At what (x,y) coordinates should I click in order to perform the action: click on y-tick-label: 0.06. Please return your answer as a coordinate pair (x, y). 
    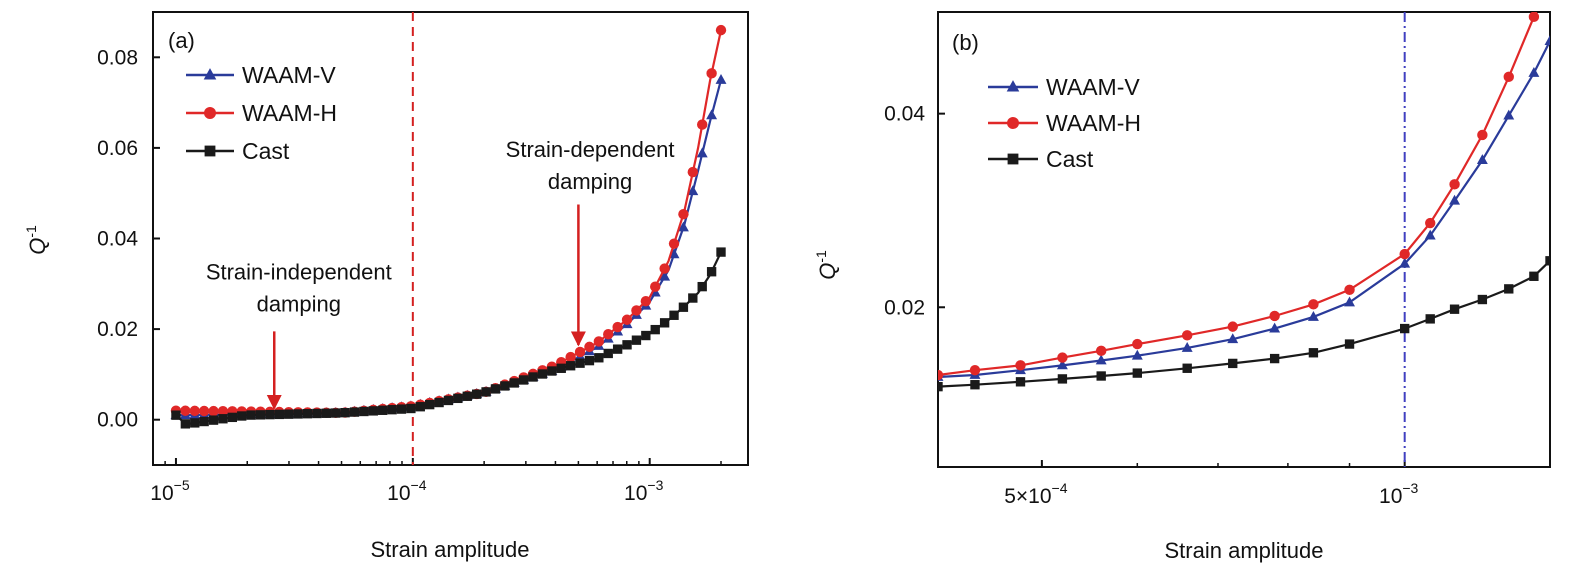
    Looking at the image, I should click on (117, 148).